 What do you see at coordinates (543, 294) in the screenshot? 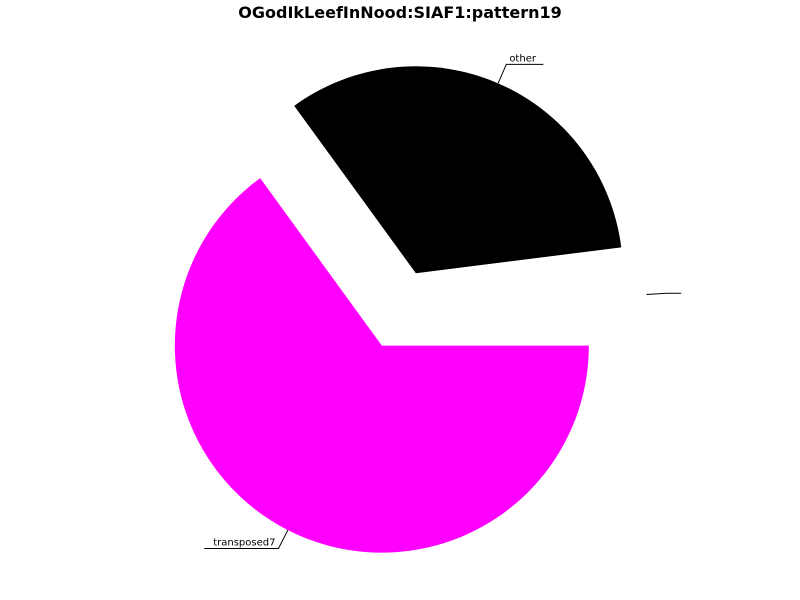
I see `pie-slice-unlabeled` at bounding box center [543, 294].